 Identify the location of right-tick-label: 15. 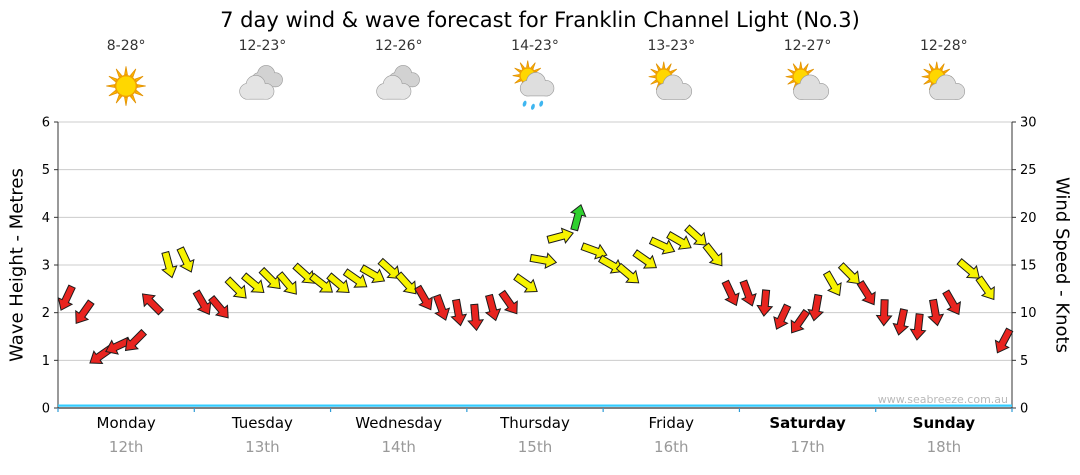
(1028, 266).